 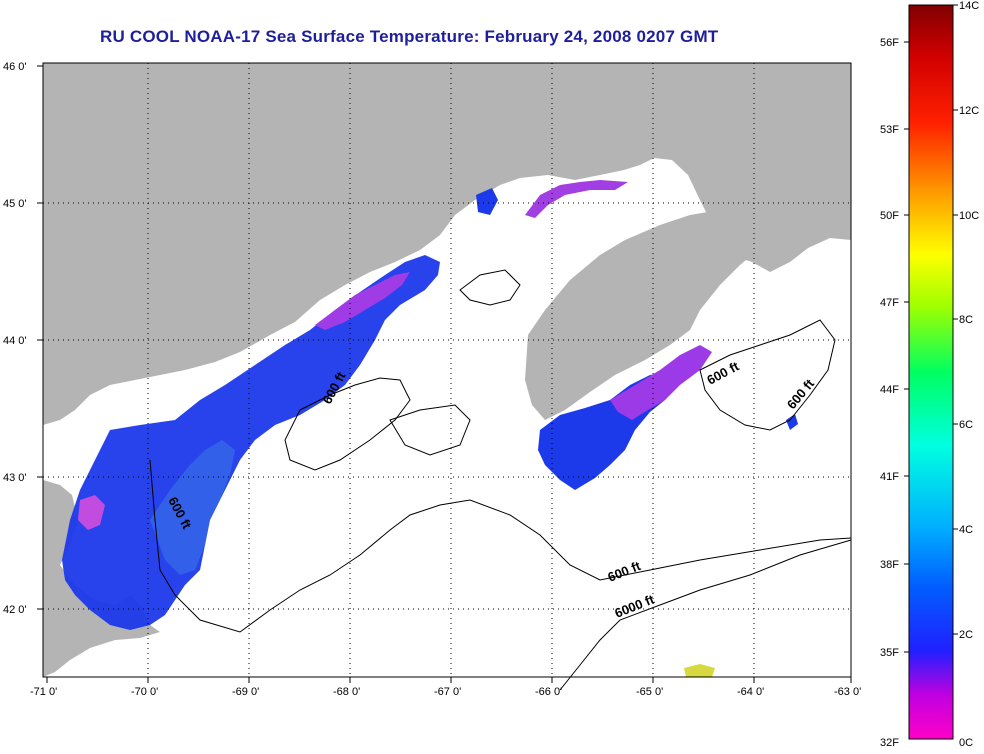 I want to click on sst-nova-scotia-purple, so click(x=661, y=382).